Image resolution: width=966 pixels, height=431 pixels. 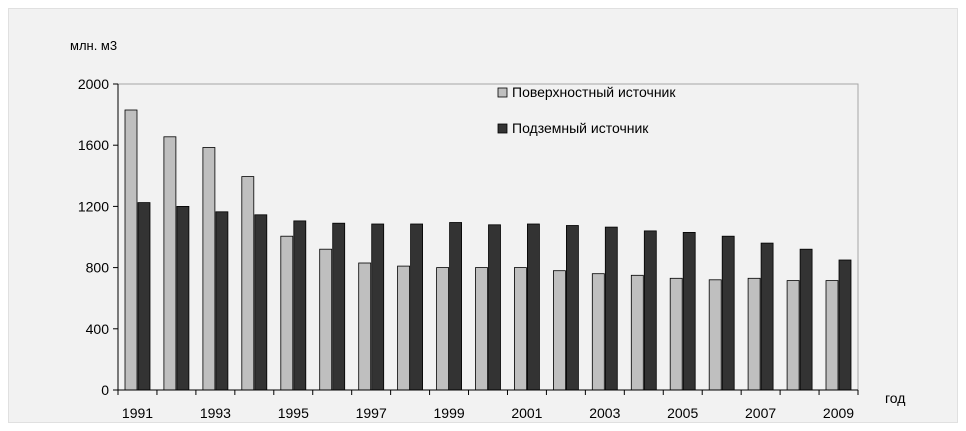 What do you see at coordinates (728, 313) in the screenshot?
I see `bar-underground-2006` at bounding box center [728, 313].